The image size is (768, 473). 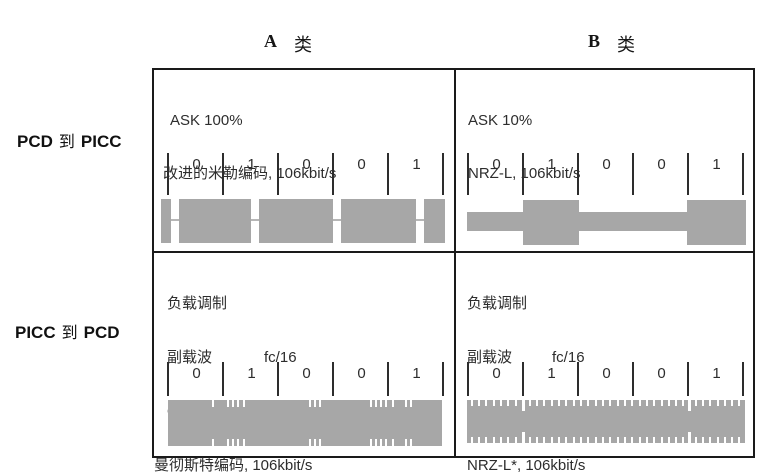 I want to click on cell-text-type-b-pcd: ASK 10% NRZ-L, 106kbit/s, so click(x=524, y=147).